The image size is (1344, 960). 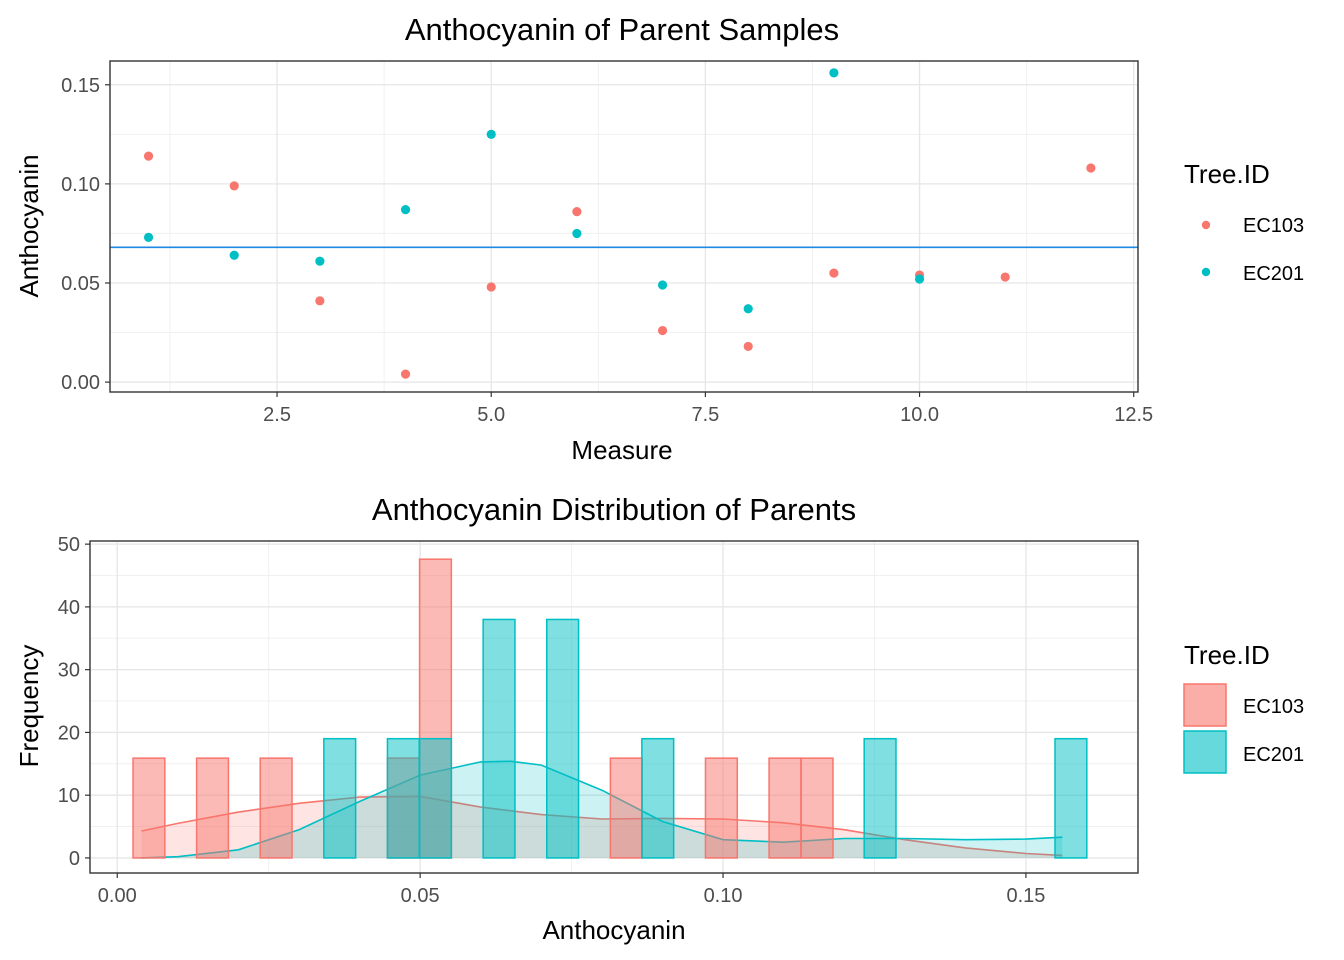 I want to click on histogram-legend-key-ec103, so click(x=1205, y=705).